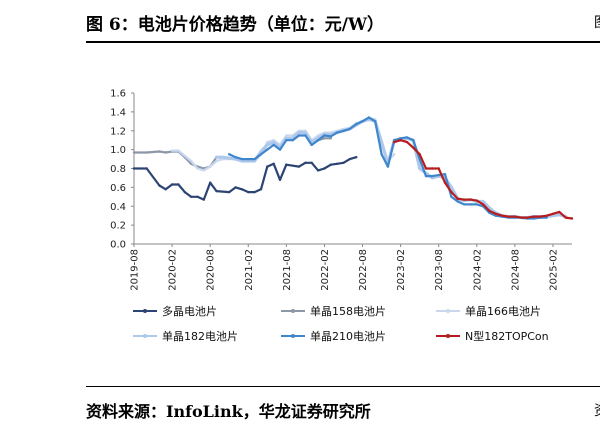  I want to click on y-tick-label: 0.0, so click(118, 245).